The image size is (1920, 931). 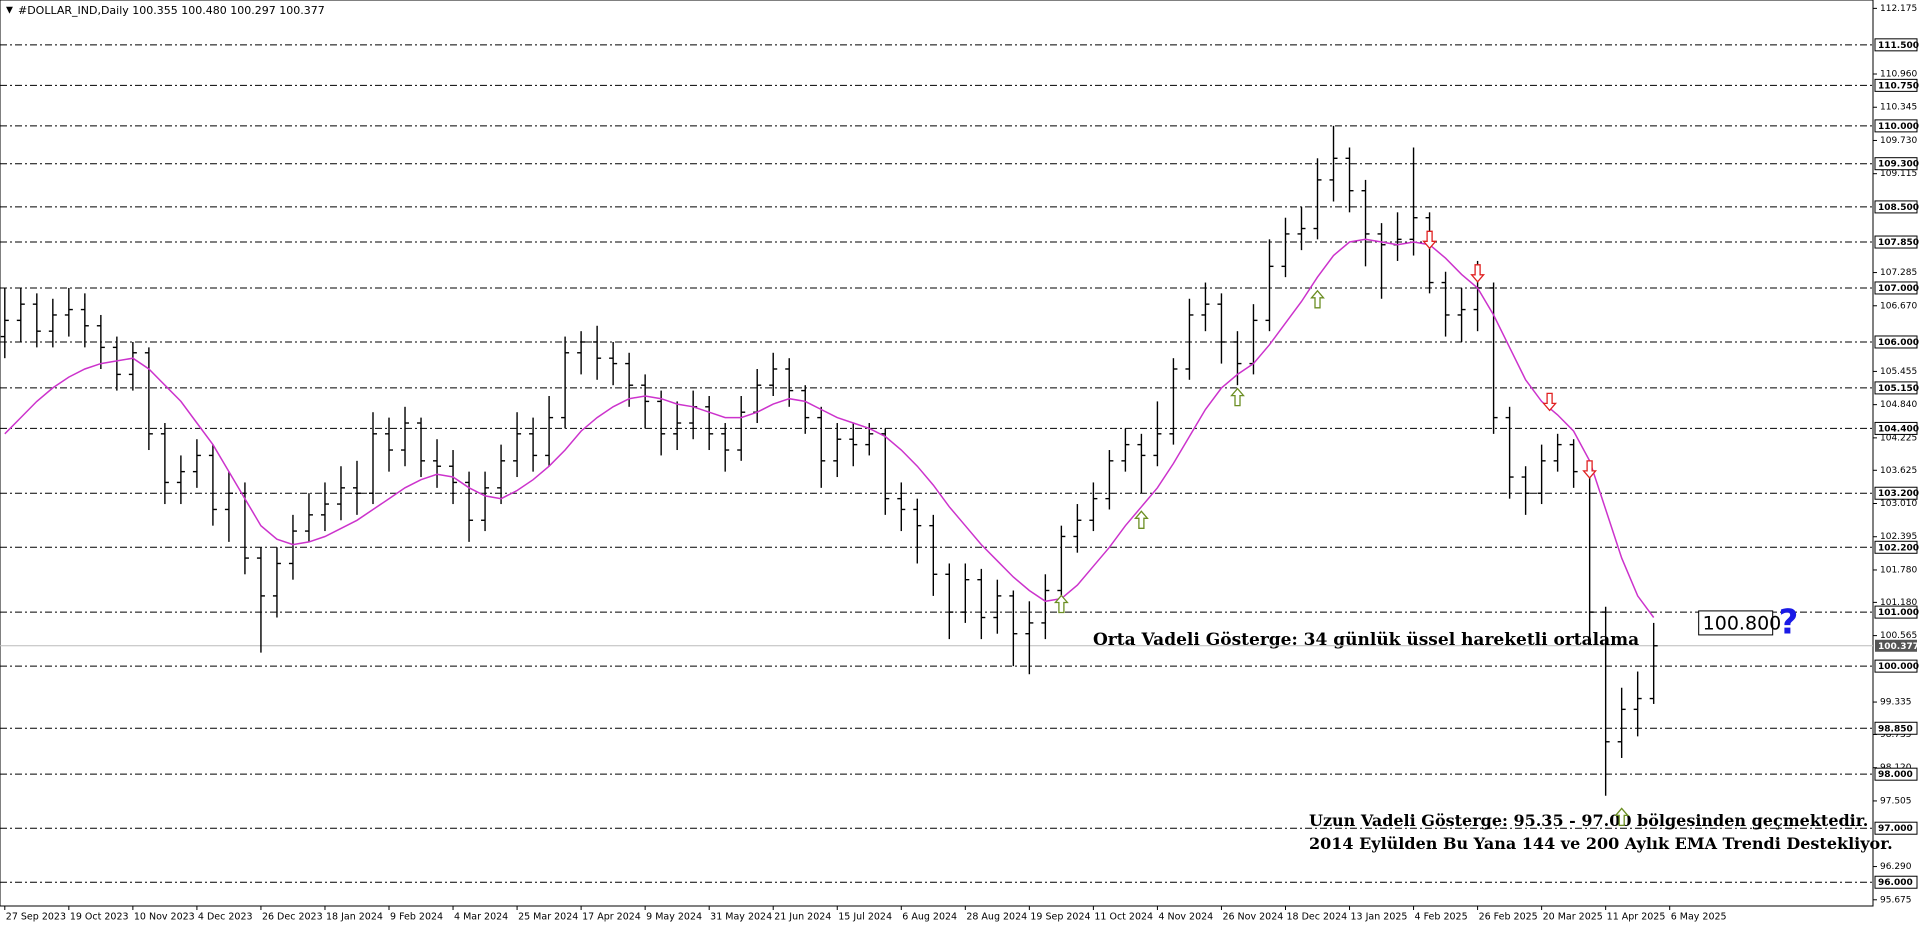 I want to click on x-tick-label: 10 Nov 2023, so click(x=164, y=917).